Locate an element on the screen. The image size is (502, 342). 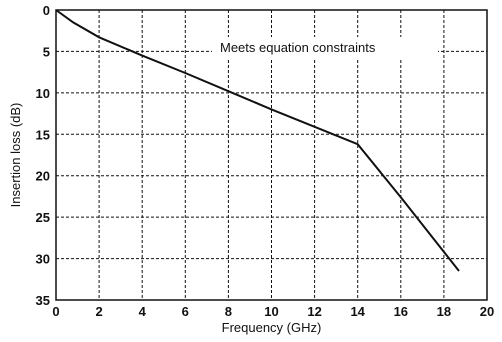
x-tick-label: 4 is located at coordinates (143, 311).